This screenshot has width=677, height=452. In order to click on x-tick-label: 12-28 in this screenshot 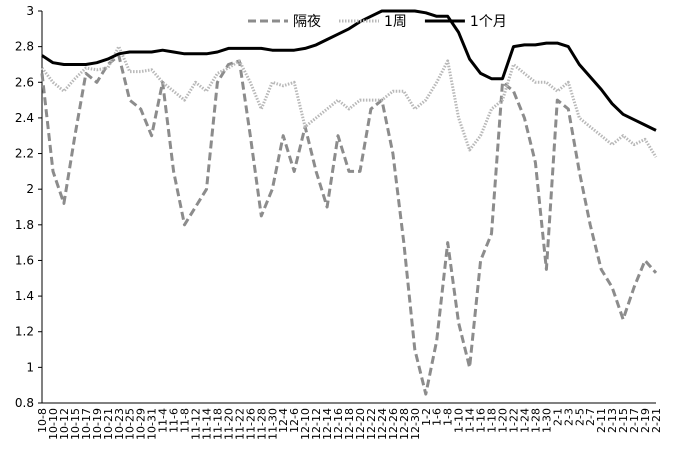, I will do `click(404, 424)`.